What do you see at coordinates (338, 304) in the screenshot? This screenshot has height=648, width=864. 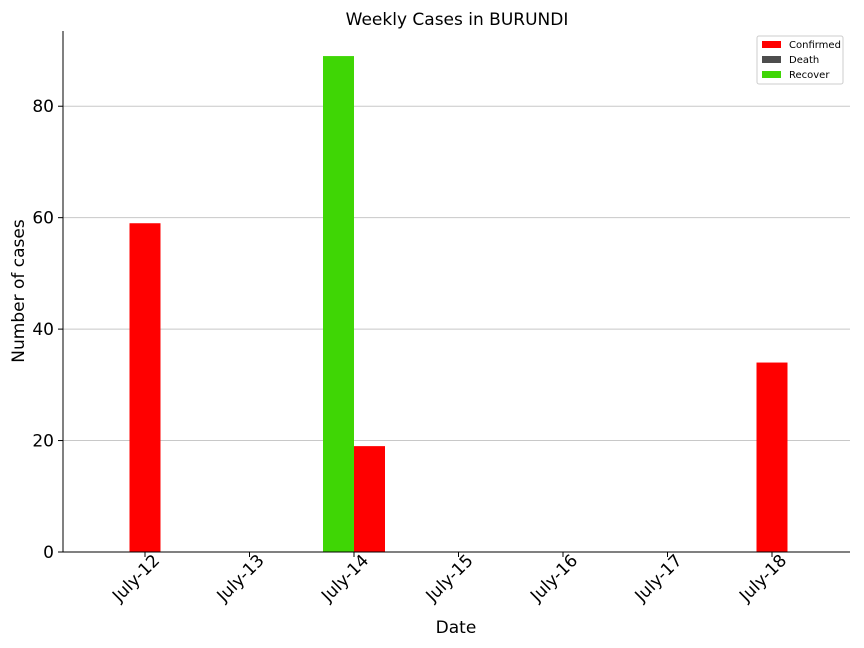 I see `bar-recover` at bounding box center [338, 304].